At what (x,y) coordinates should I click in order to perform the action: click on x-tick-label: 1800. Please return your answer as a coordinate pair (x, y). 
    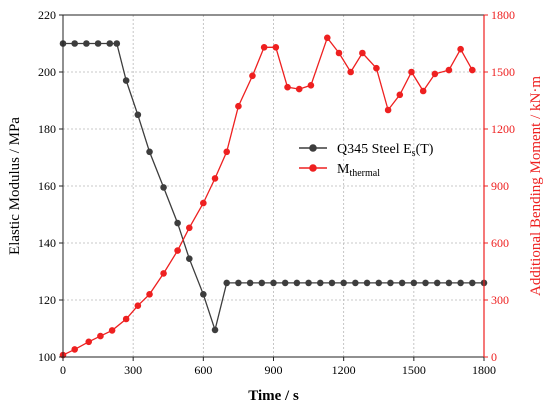
    Looking at the image, I should click on (484, 370).